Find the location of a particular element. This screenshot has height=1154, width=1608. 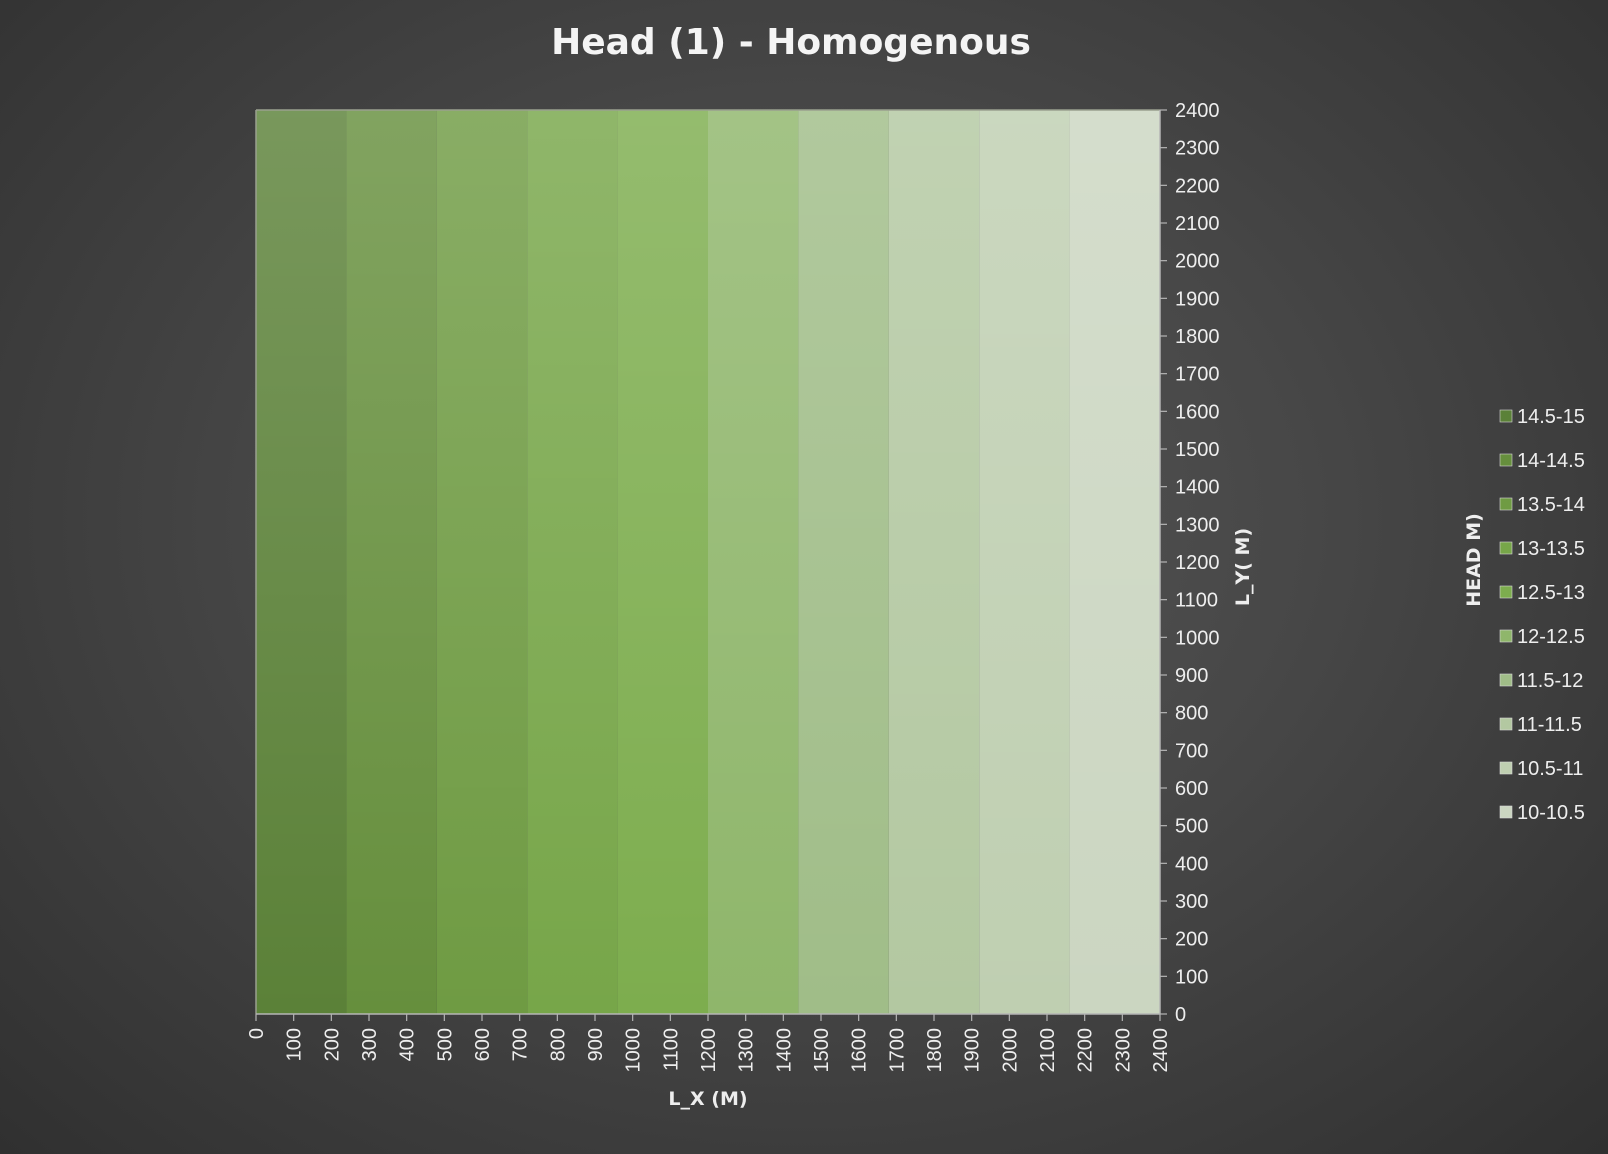

y-tick-label: 1000 is located at coordinates (1197, 638).